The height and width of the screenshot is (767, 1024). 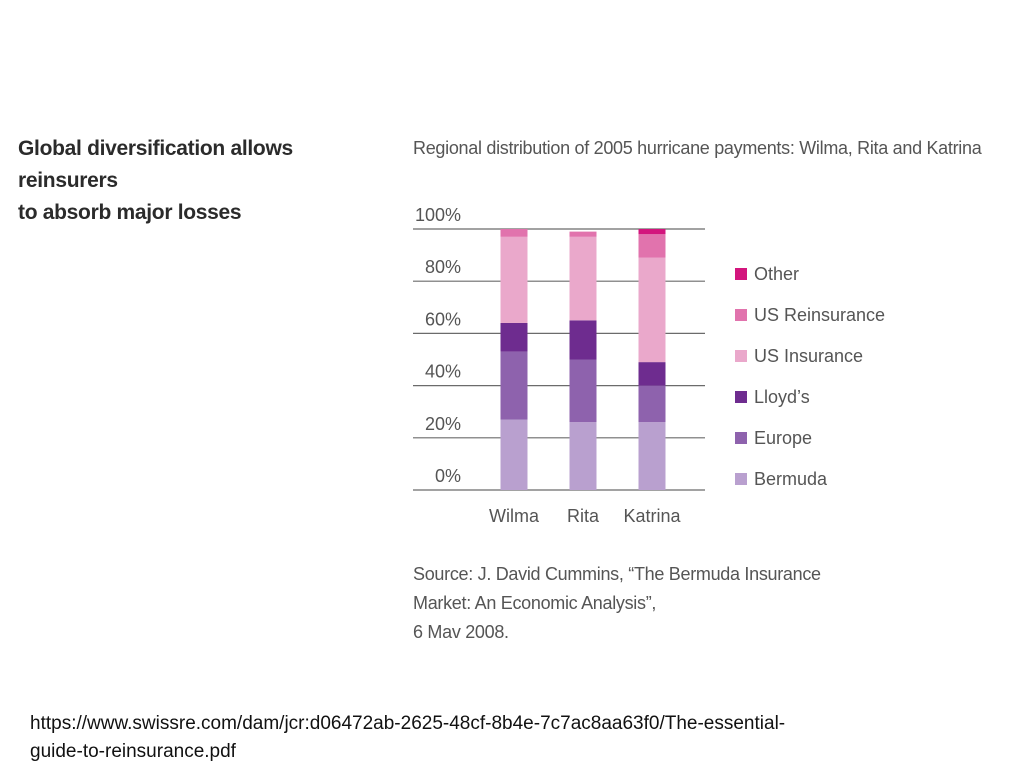 I want to click on source-line-2: Market: An Economic Analysis”,, so click(x=535, y=603).